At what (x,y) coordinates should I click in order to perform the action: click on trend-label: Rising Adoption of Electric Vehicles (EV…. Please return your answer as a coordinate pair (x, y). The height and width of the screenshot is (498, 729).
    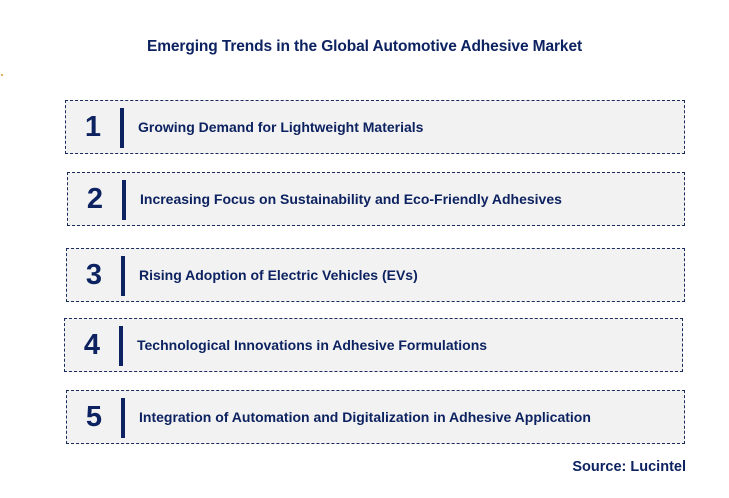
    Looking at the image, I should click on (278, 275).